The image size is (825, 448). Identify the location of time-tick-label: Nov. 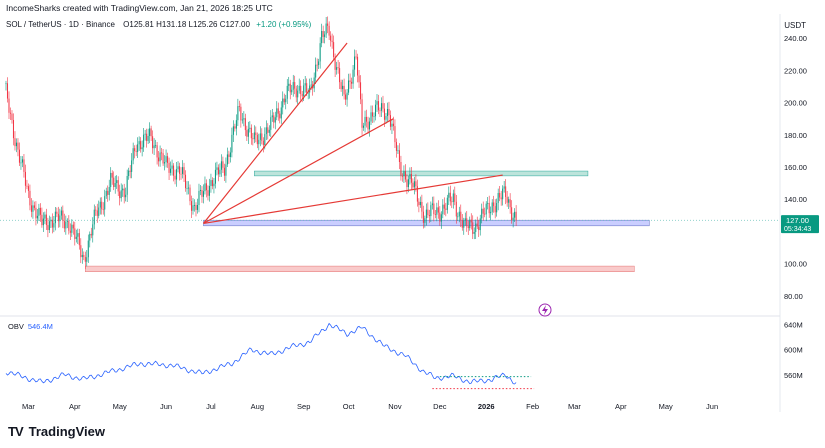
(395, 406).